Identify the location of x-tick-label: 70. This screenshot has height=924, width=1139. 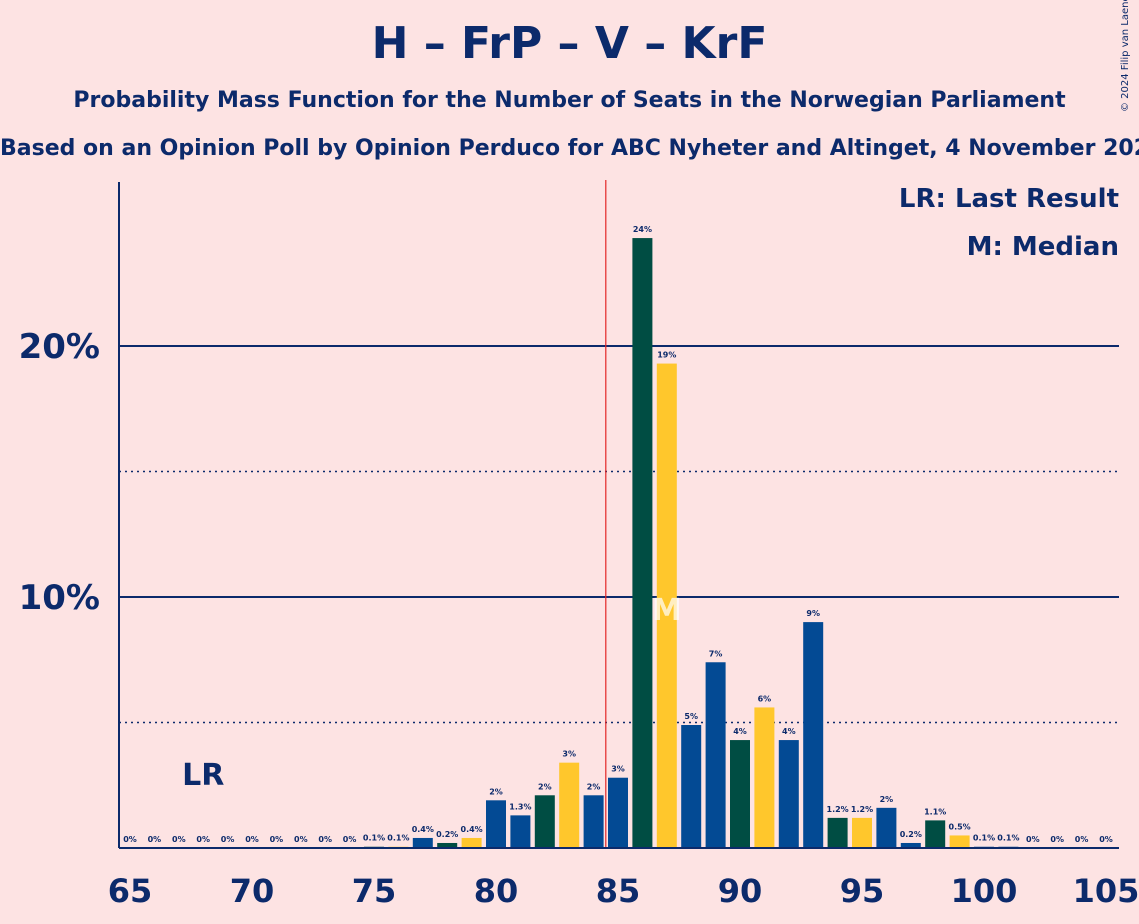
(252, 891).